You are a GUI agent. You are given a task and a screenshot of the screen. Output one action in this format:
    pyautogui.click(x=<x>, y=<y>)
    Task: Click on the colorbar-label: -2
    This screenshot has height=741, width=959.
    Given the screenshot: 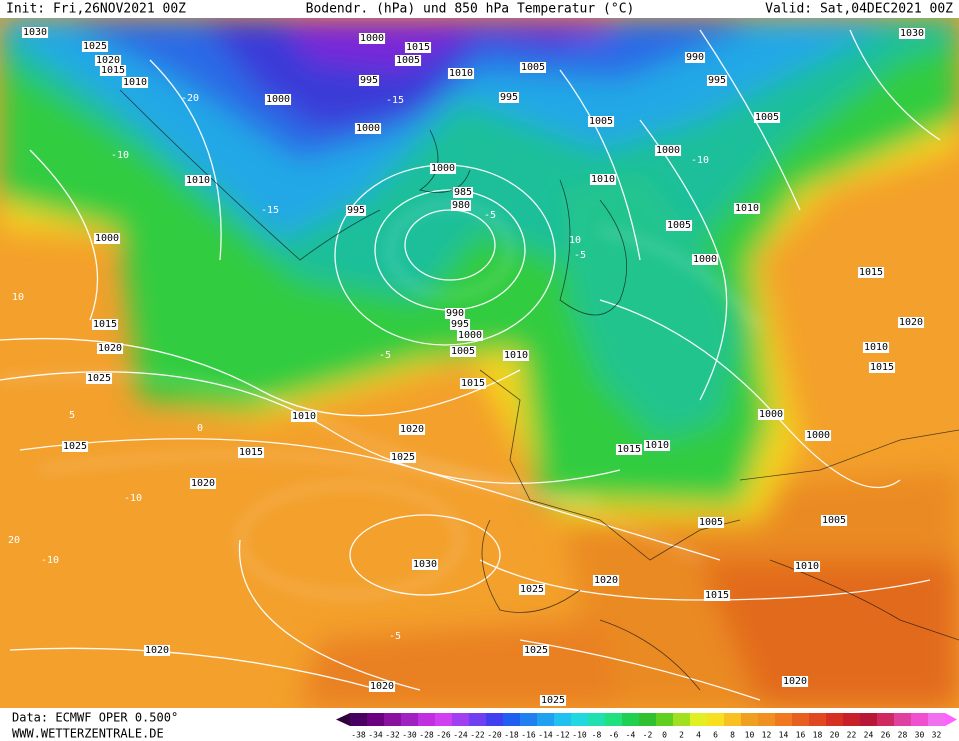 What is the action you would take?
    pyautogui.click(x=648, y=735)
    